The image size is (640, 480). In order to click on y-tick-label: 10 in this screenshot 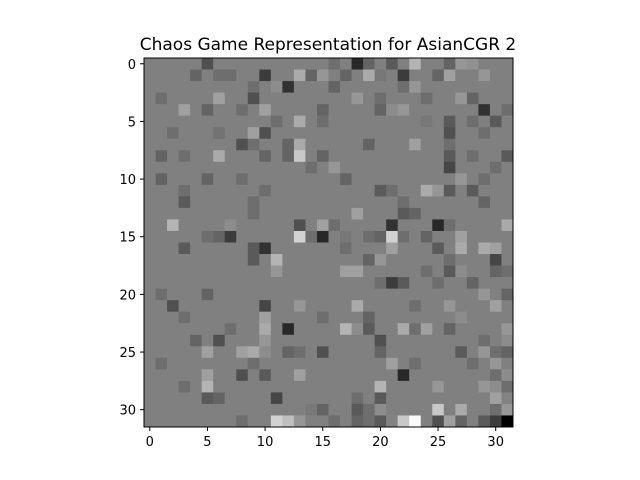, I will do `click(127, 180)`.